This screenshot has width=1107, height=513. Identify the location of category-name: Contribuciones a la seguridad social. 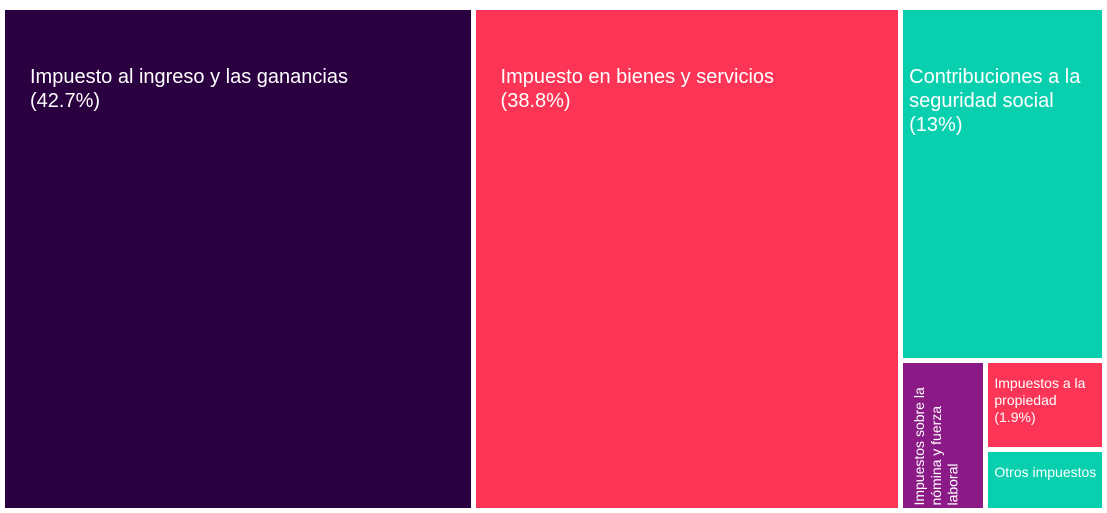
(995, 89).